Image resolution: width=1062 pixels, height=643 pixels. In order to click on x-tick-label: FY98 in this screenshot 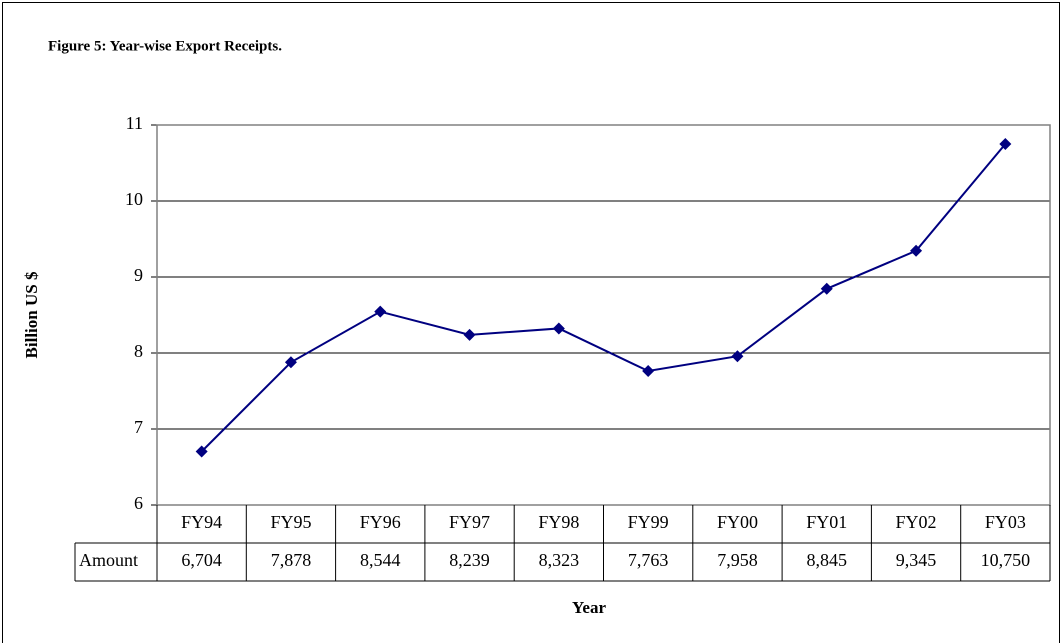, I will do `click(558, 522)`.